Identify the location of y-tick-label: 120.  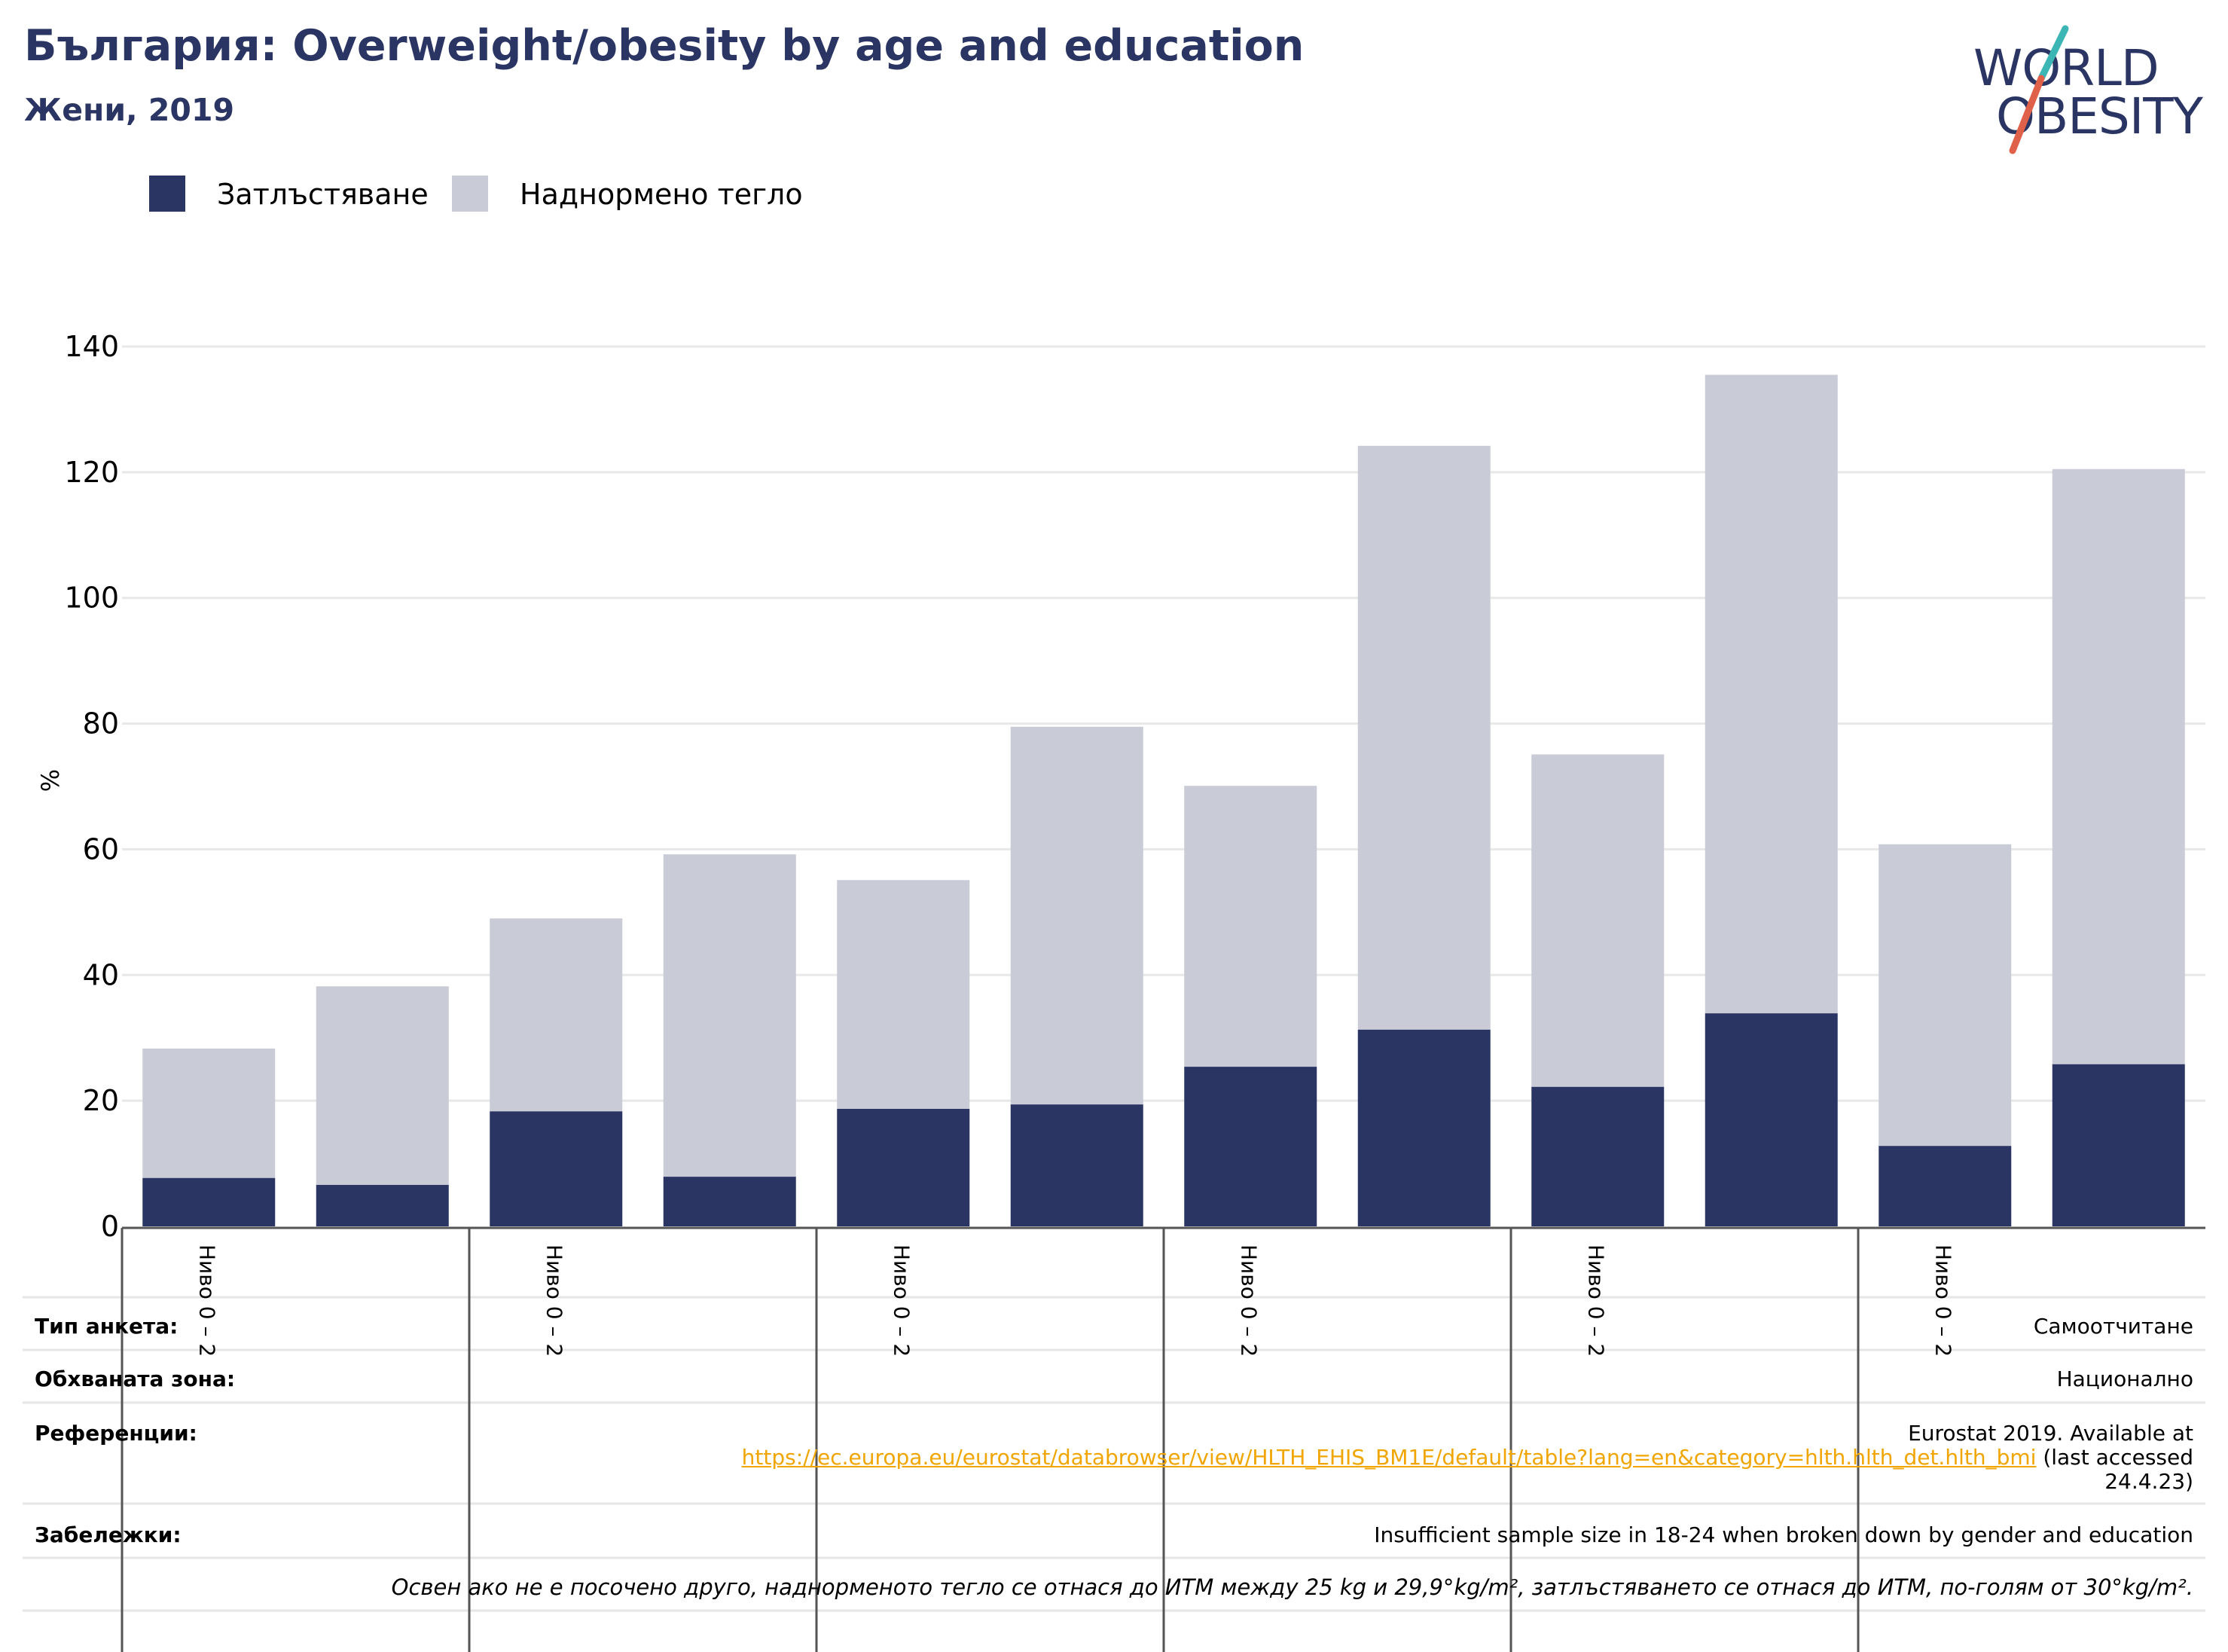
(91, 473).